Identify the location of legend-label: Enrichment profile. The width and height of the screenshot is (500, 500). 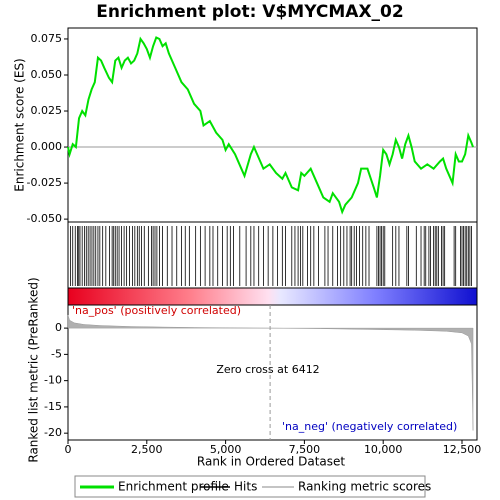
(173, 487).